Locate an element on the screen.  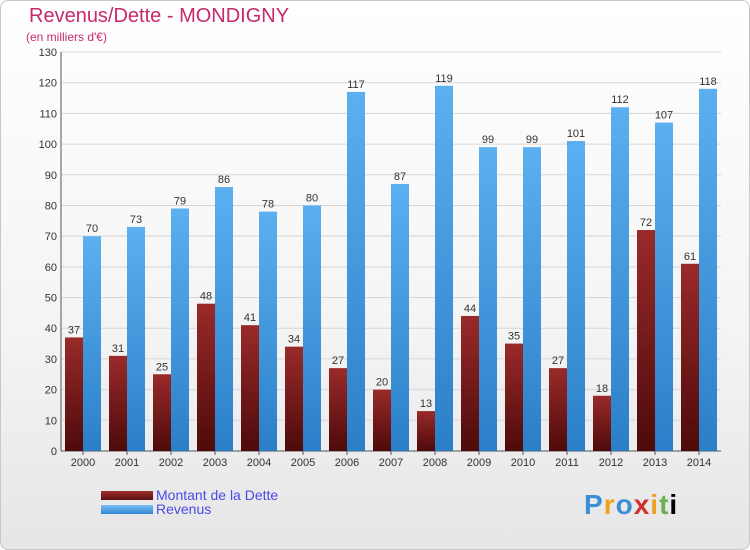
logo-letter: P is located at coordinates (594, 504).